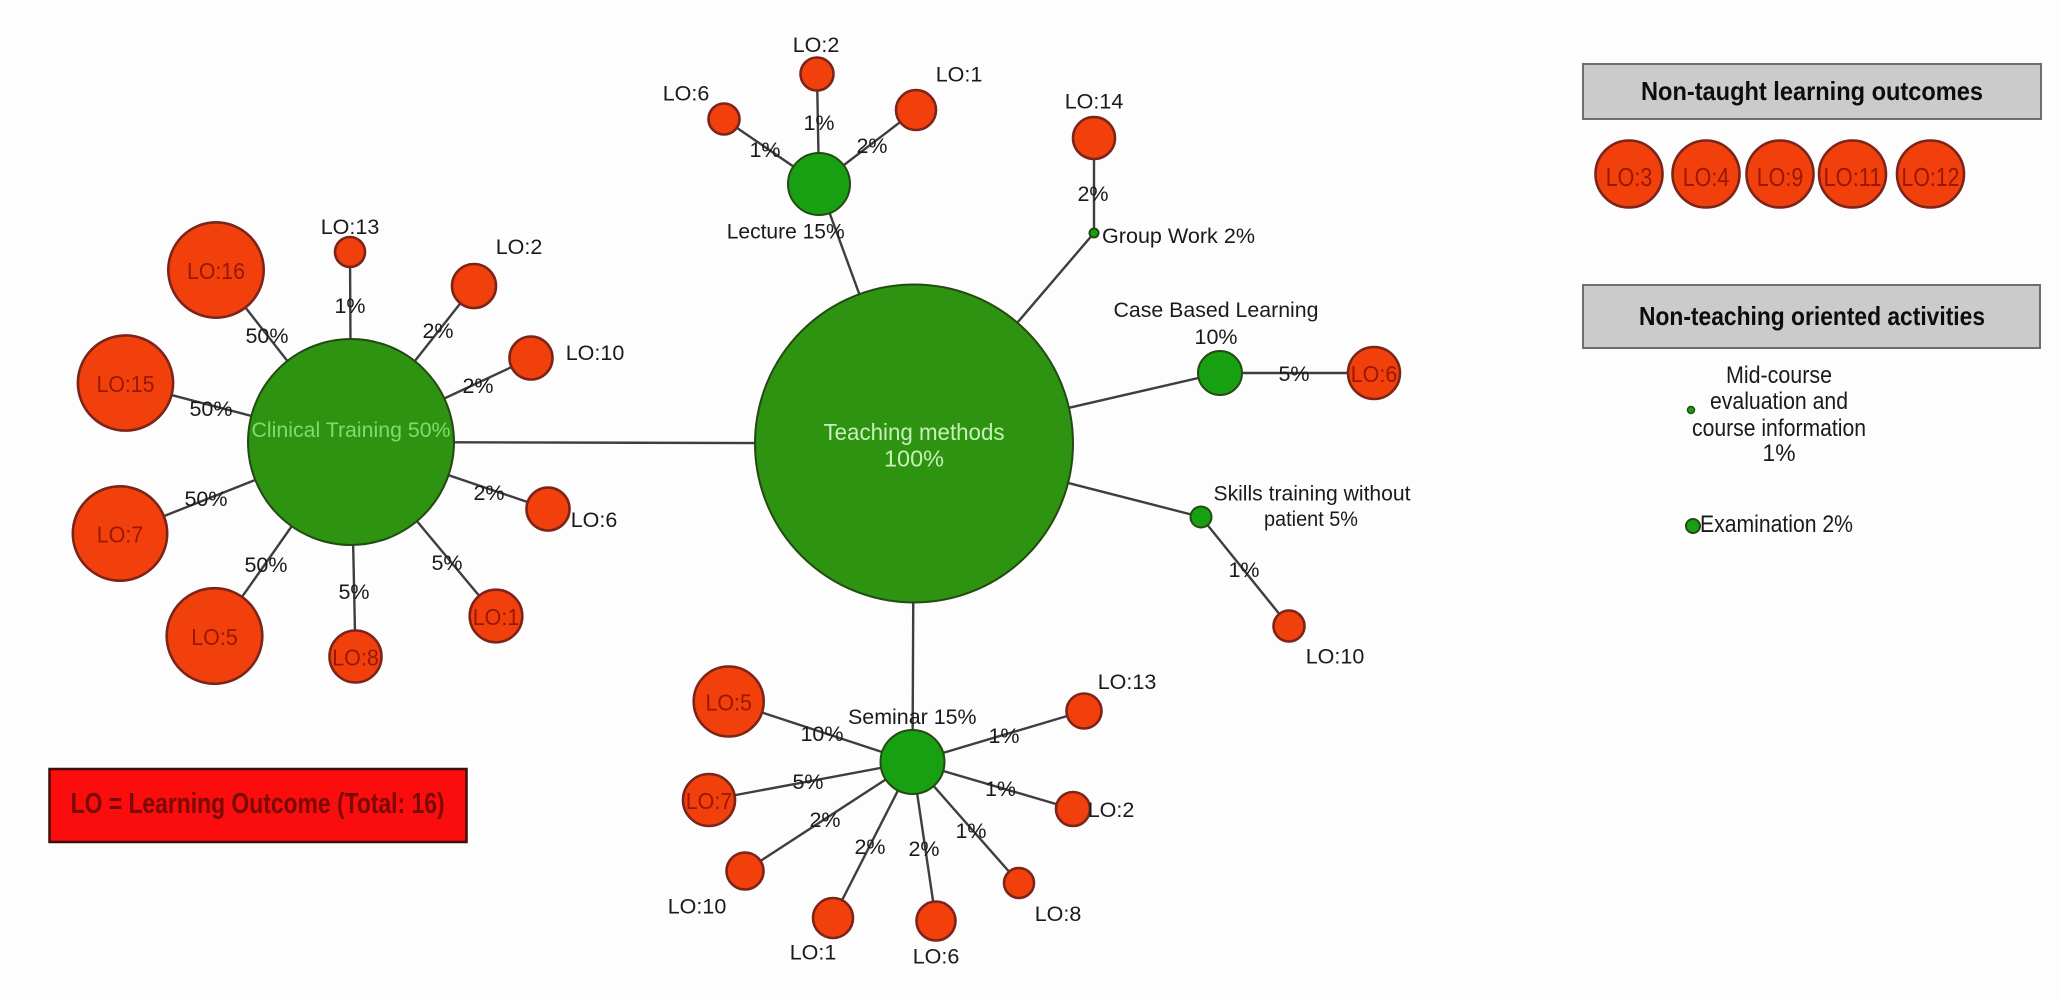 This screenshot has height=1001, width=2059. Describe the element at coordinates (1629, 177) in the screenshot. I see `svg-text: LO:3` at that location.